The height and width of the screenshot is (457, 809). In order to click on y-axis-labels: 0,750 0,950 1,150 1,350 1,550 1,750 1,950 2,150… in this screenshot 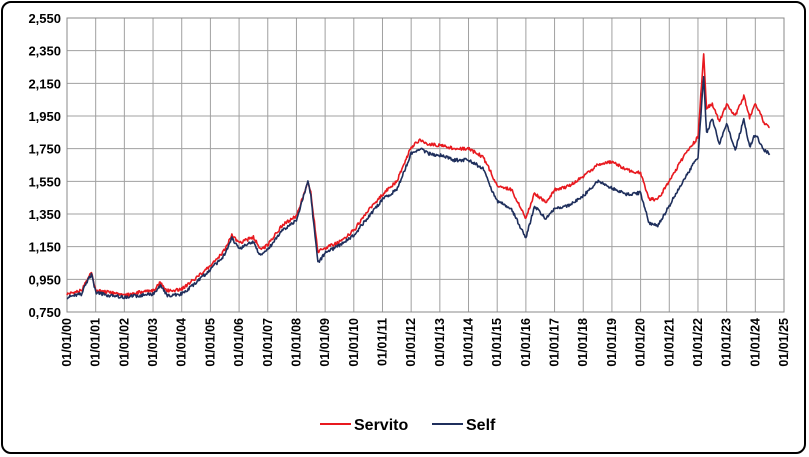, I will do `click(44, 165)`.